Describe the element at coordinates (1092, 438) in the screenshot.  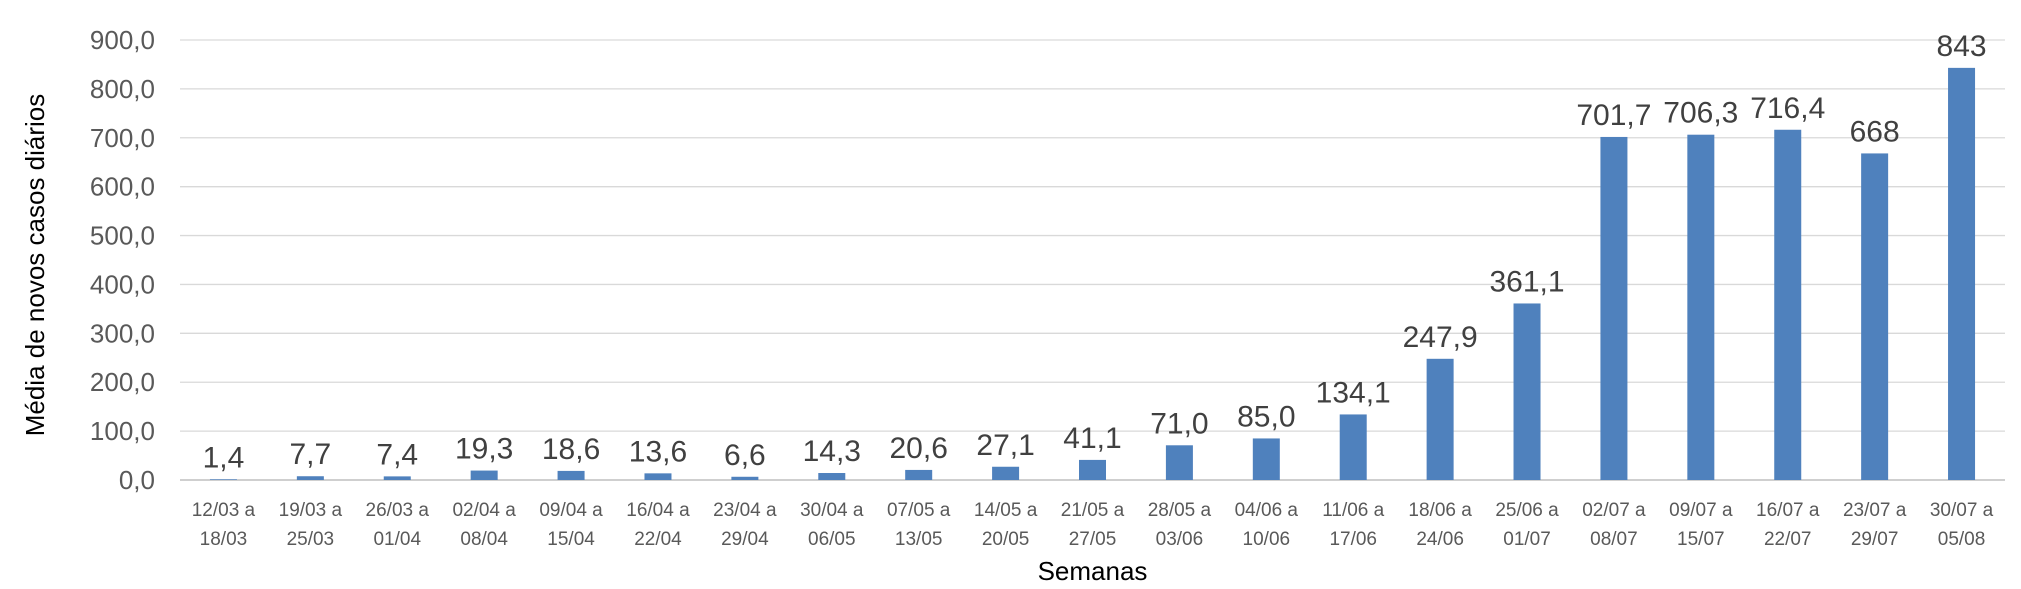
I see `data-label: 41,1` at that location.